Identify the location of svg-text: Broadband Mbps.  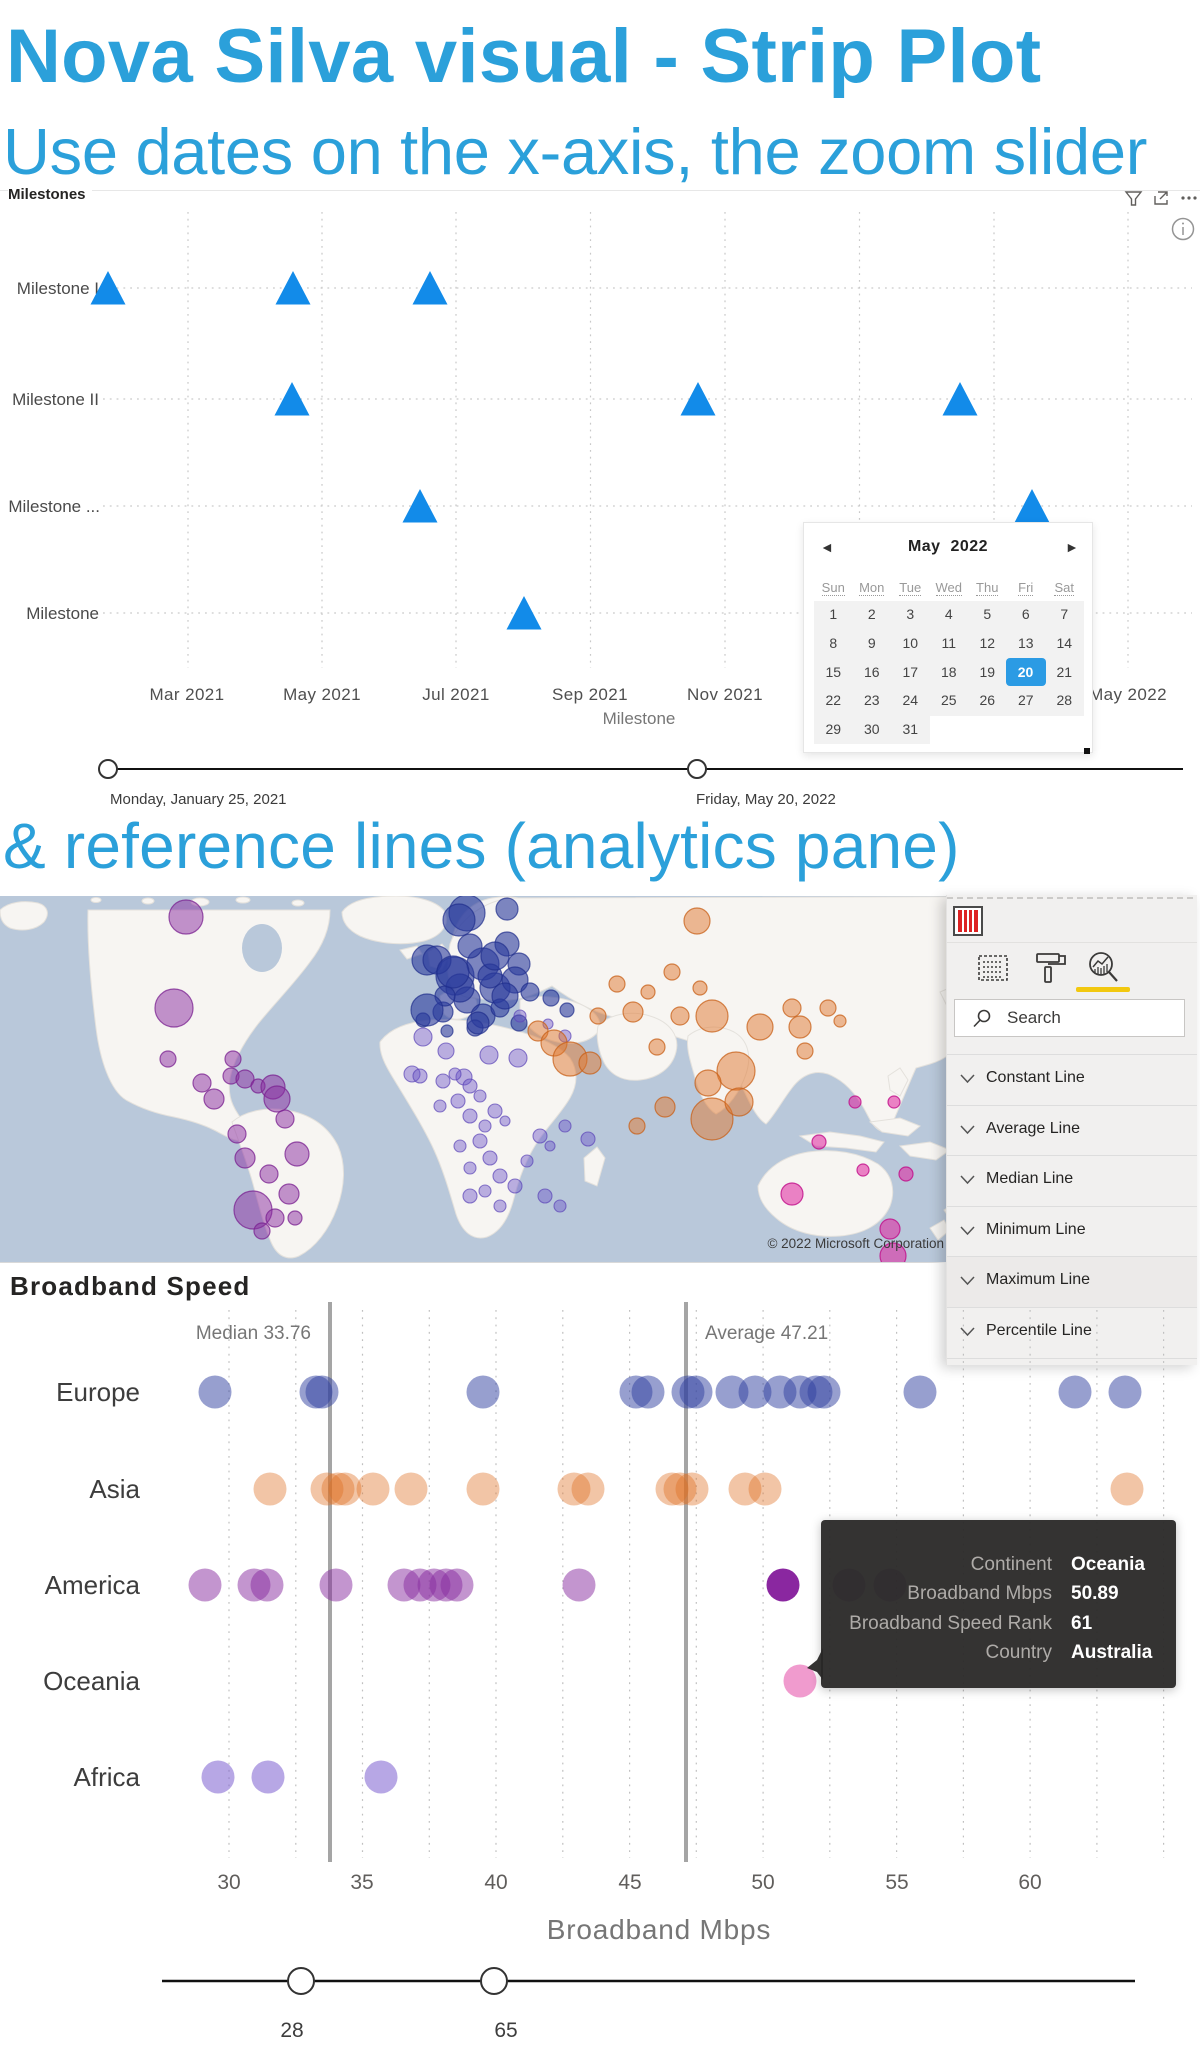
(659, 1929).